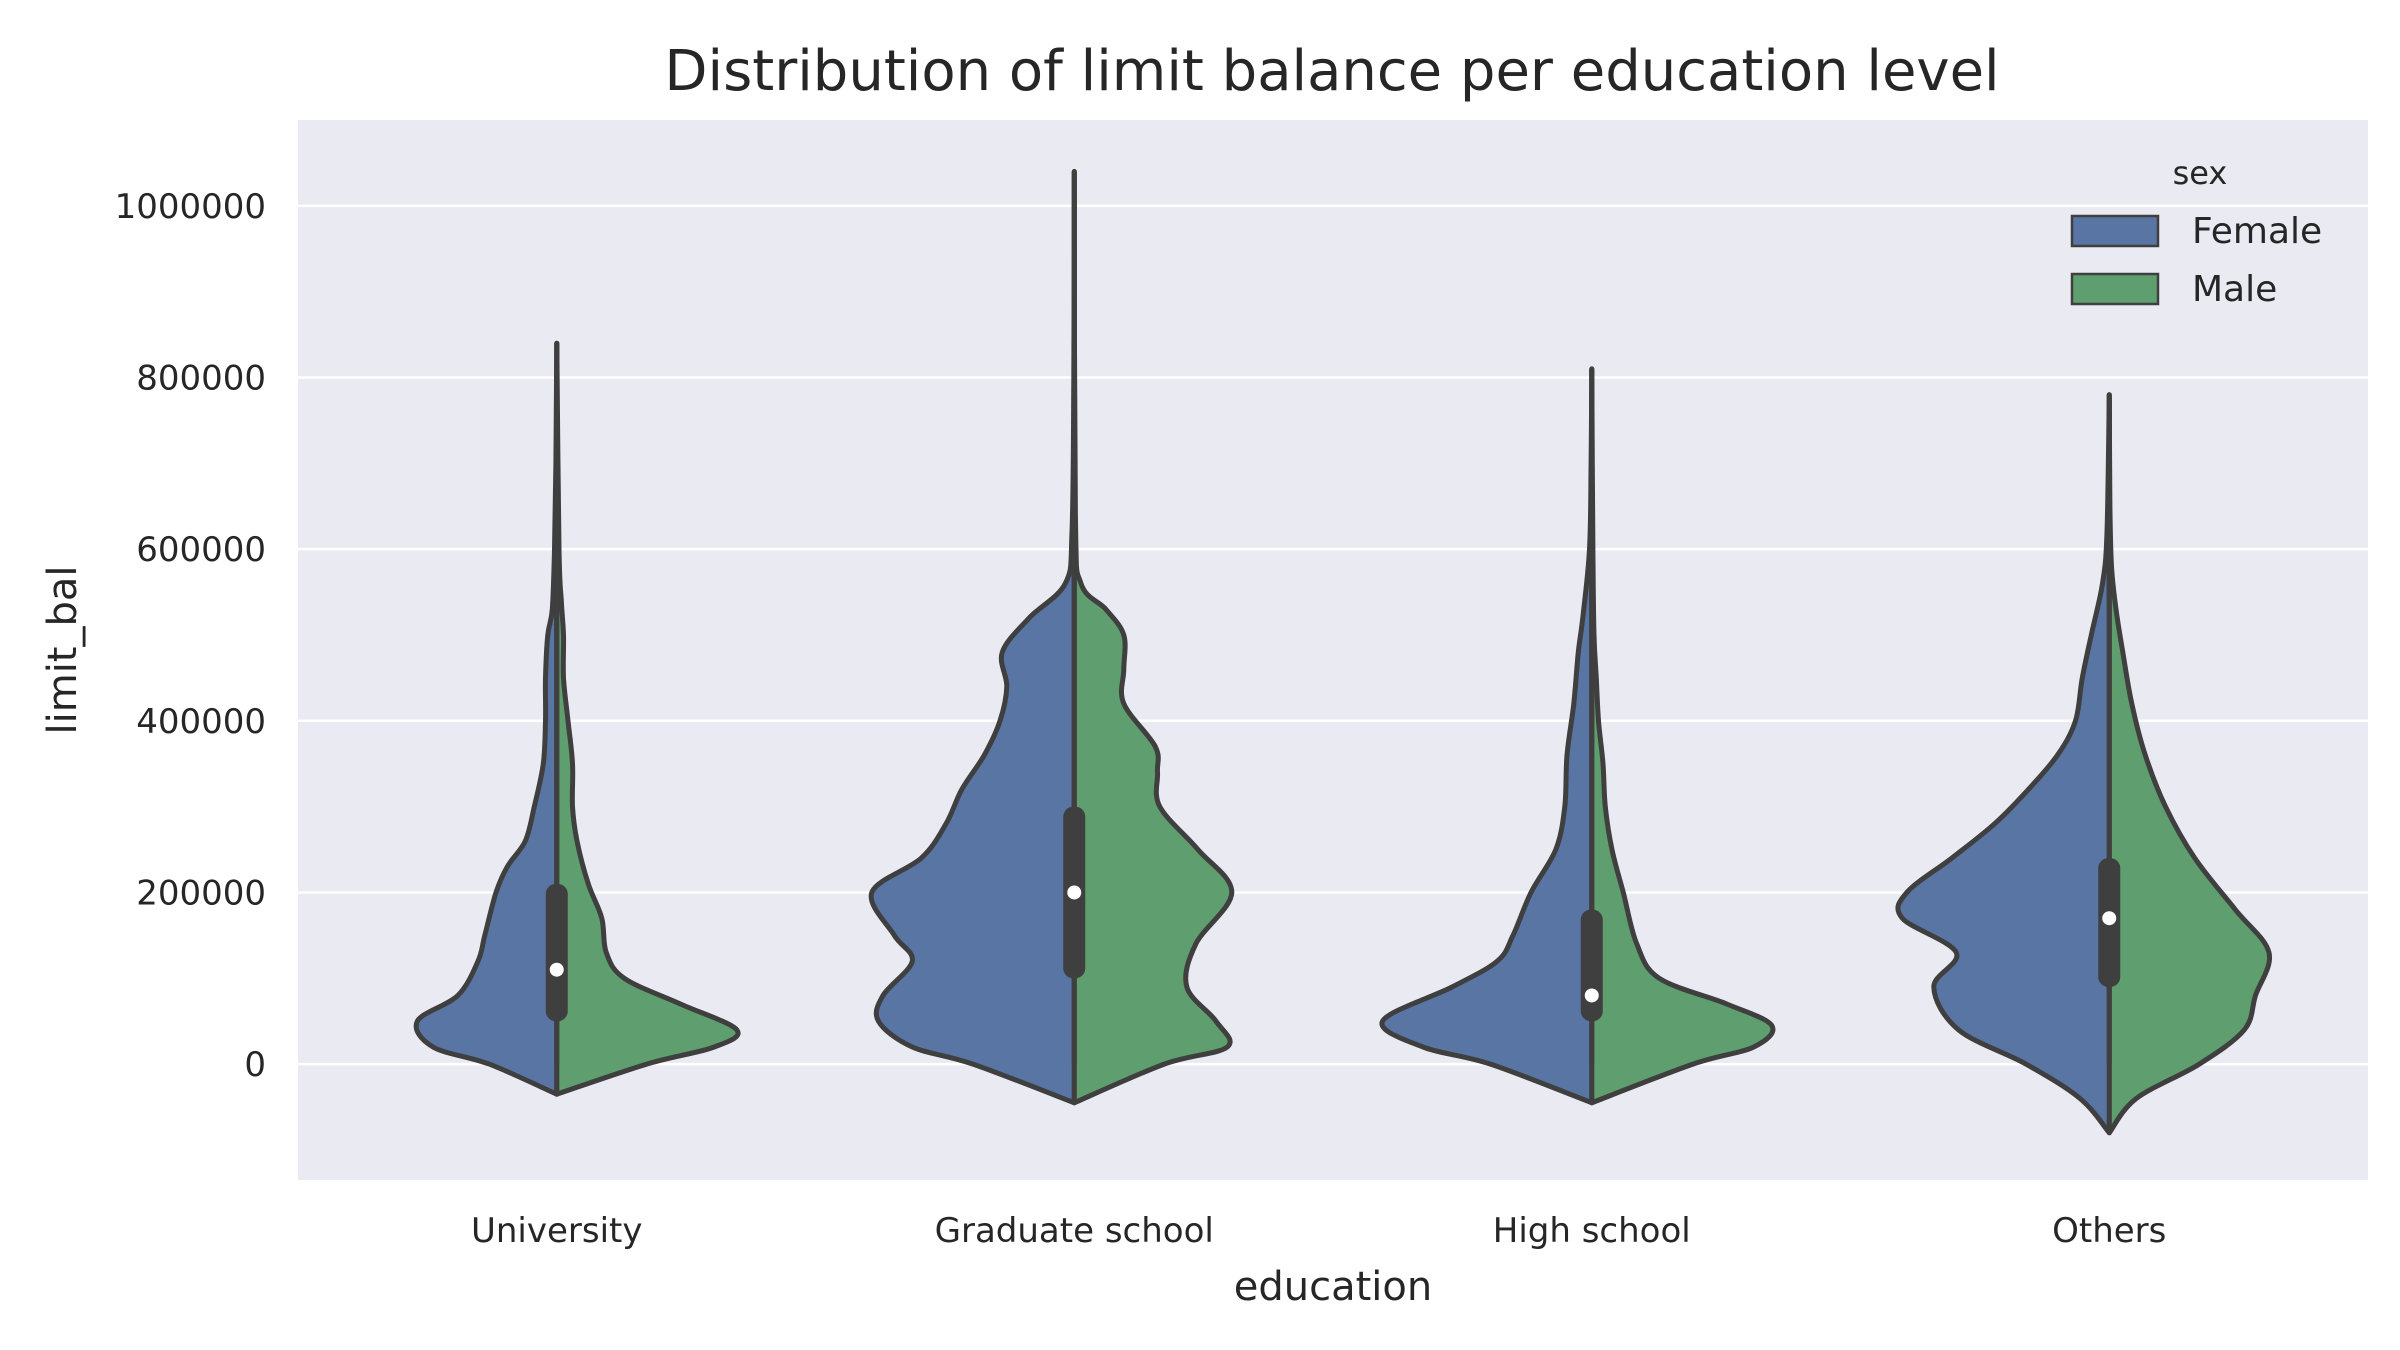 This screenshot has width=2400, height=1350. What do you see at coordinates (1592, 1231) in the screenshot?
I see `x-tick-label: High school` at bounding box center [1592, 1231].